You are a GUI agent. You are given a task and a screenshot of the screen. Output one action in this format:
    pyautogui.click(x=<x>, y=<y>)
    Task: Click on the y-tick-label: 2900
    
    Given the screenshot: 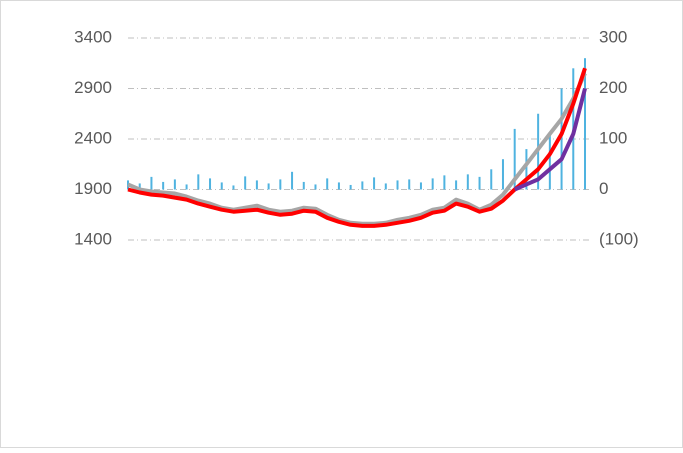 What is the action you would take?
    pyautogui.click(x=93, y=87)
    